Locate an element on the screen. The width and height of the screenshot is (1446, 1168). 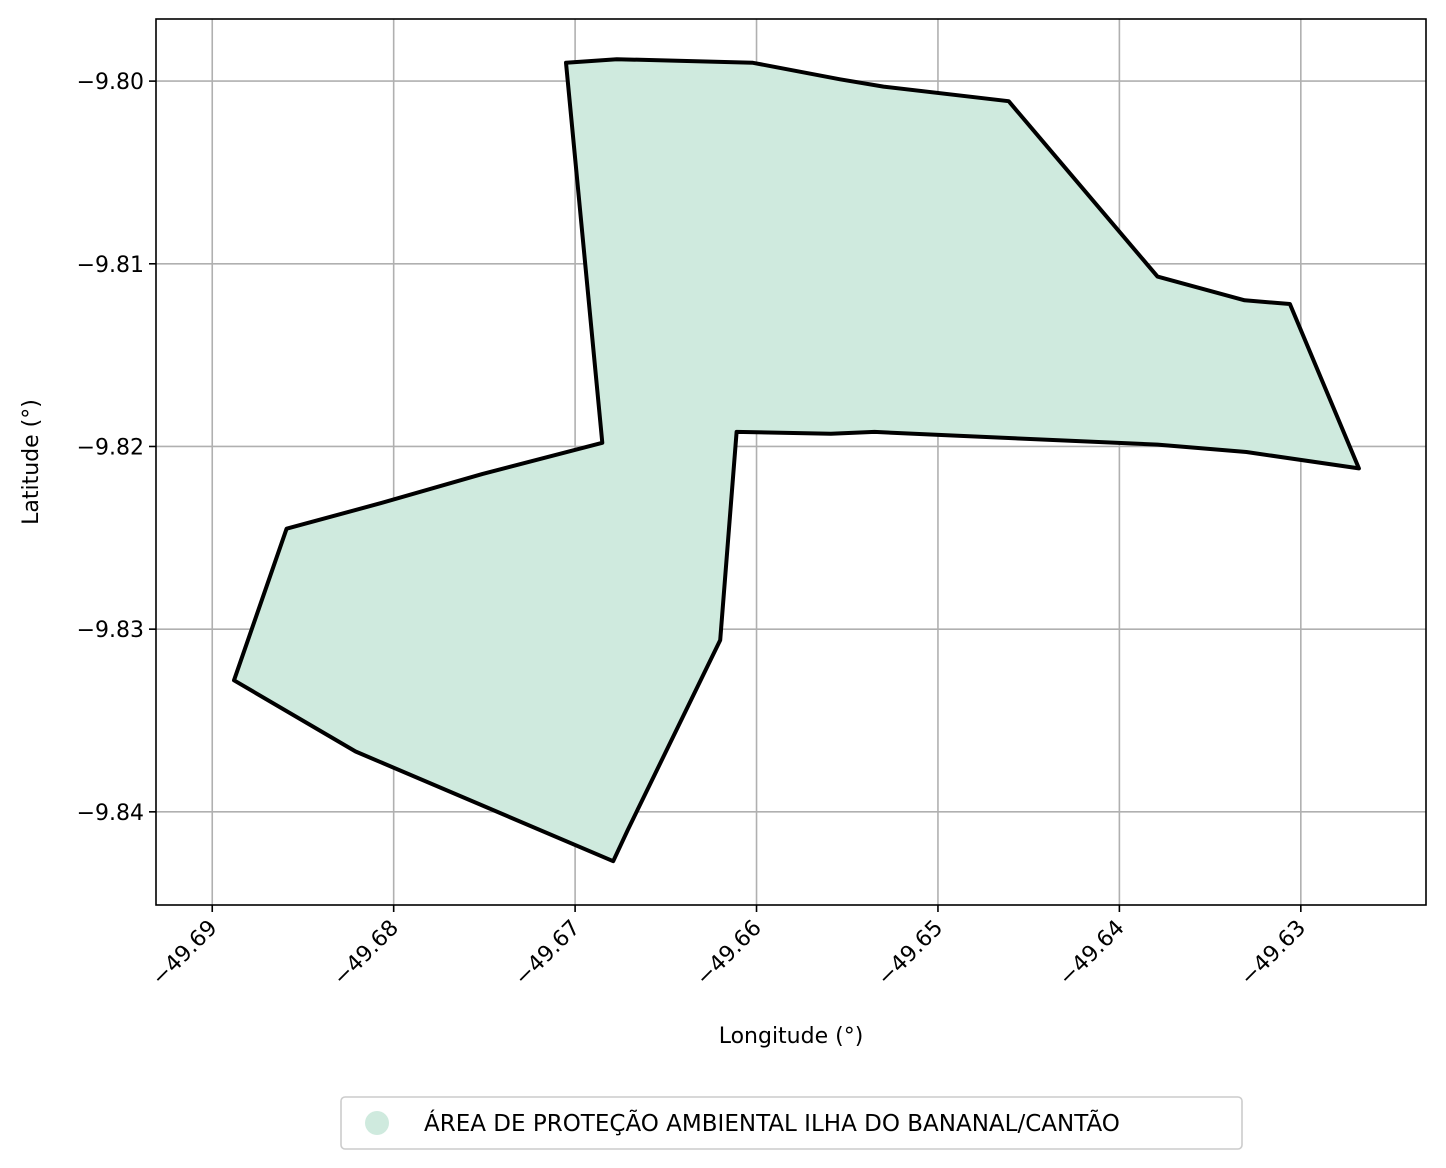
y-tick-label: −9.81 is located at coordinates (110, 265).